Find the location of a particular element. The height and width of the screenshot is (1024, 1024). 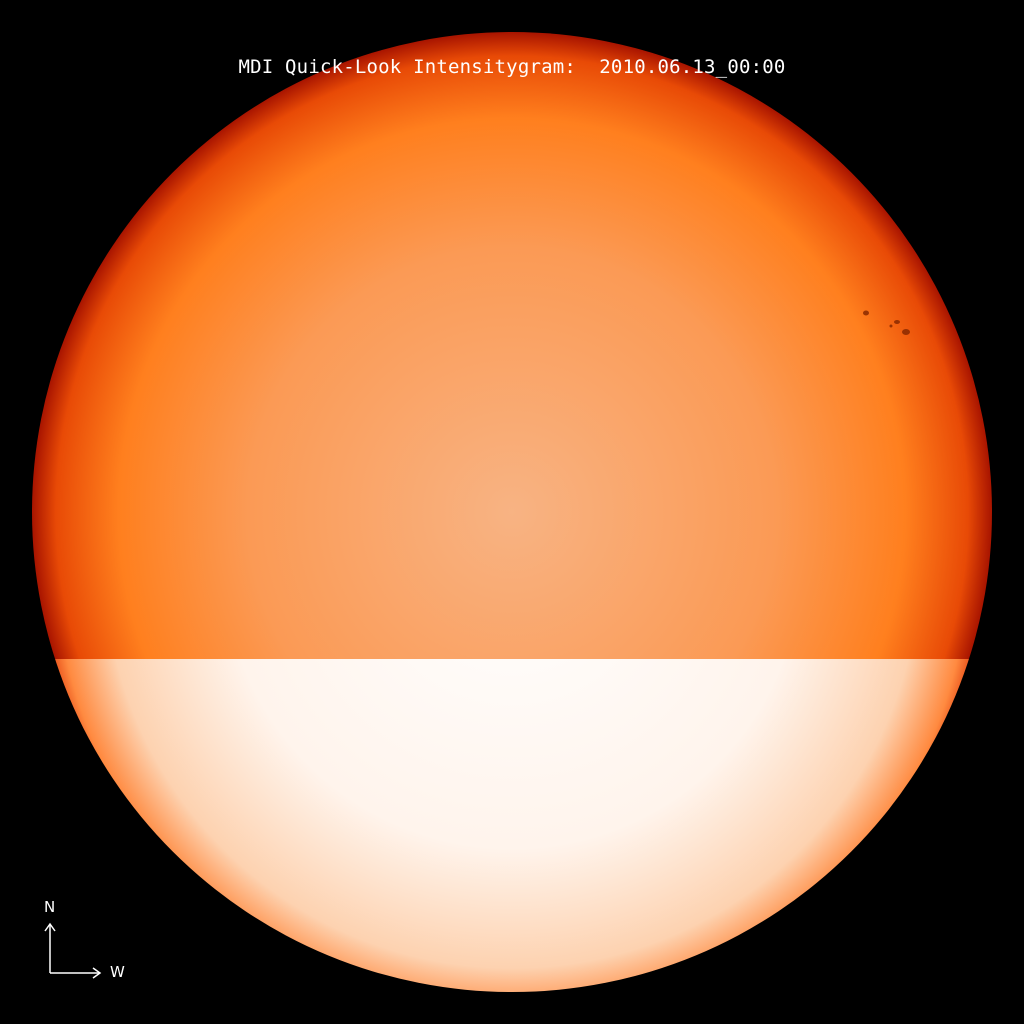

west-label: W is located at coordinates (117, 972).